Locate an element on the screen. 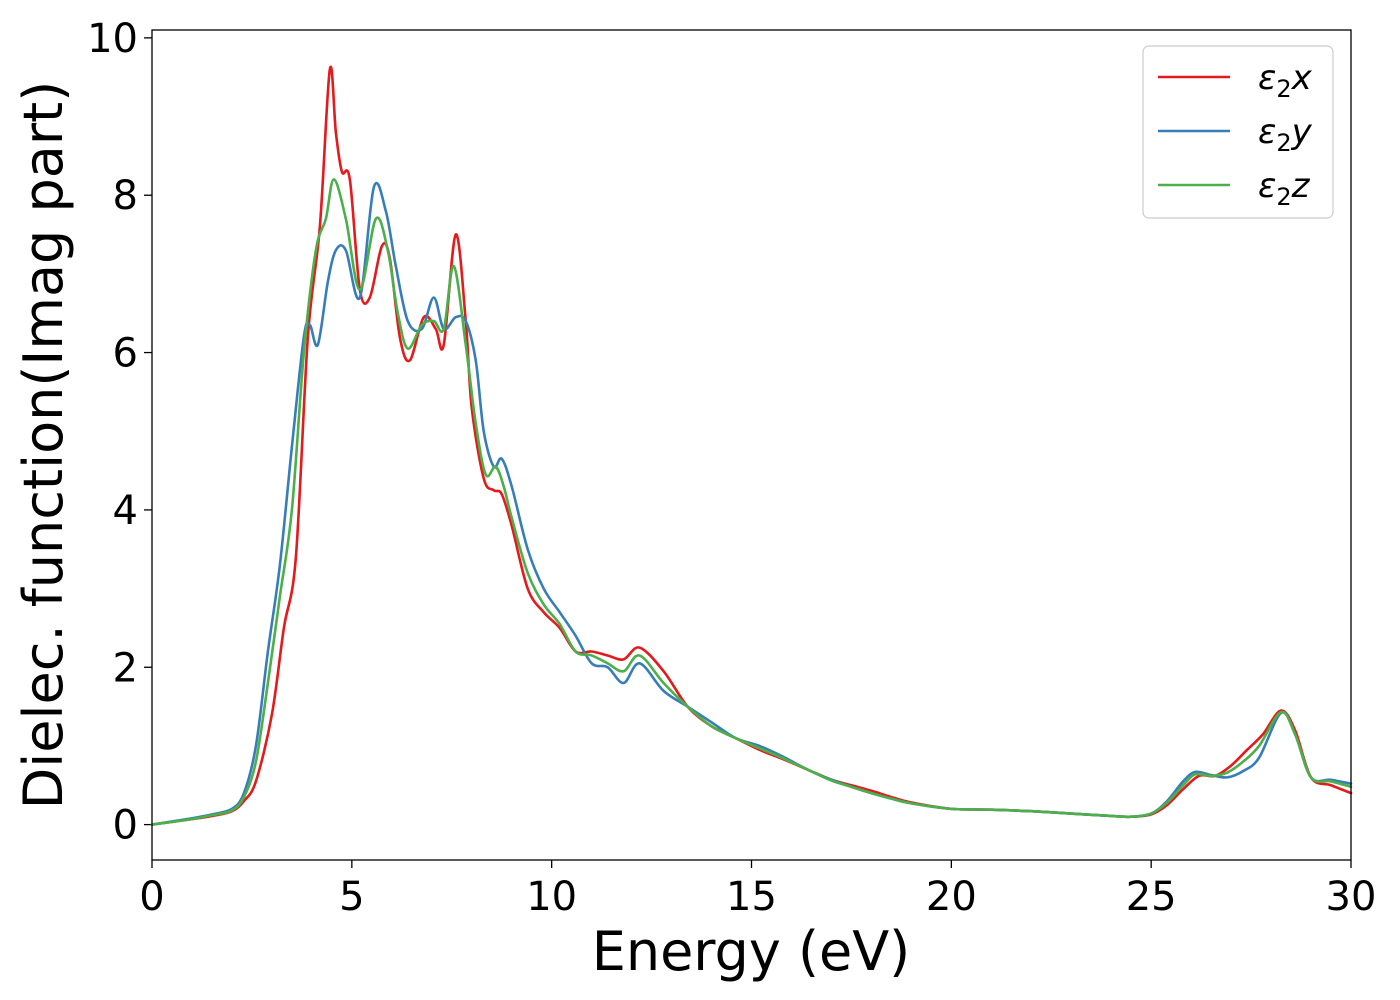 Image resolution: width=1400 pixels, height=1000 pixels. x-axis: 0 5 10 15 20 25 30 is located at coordinates (757, 890).